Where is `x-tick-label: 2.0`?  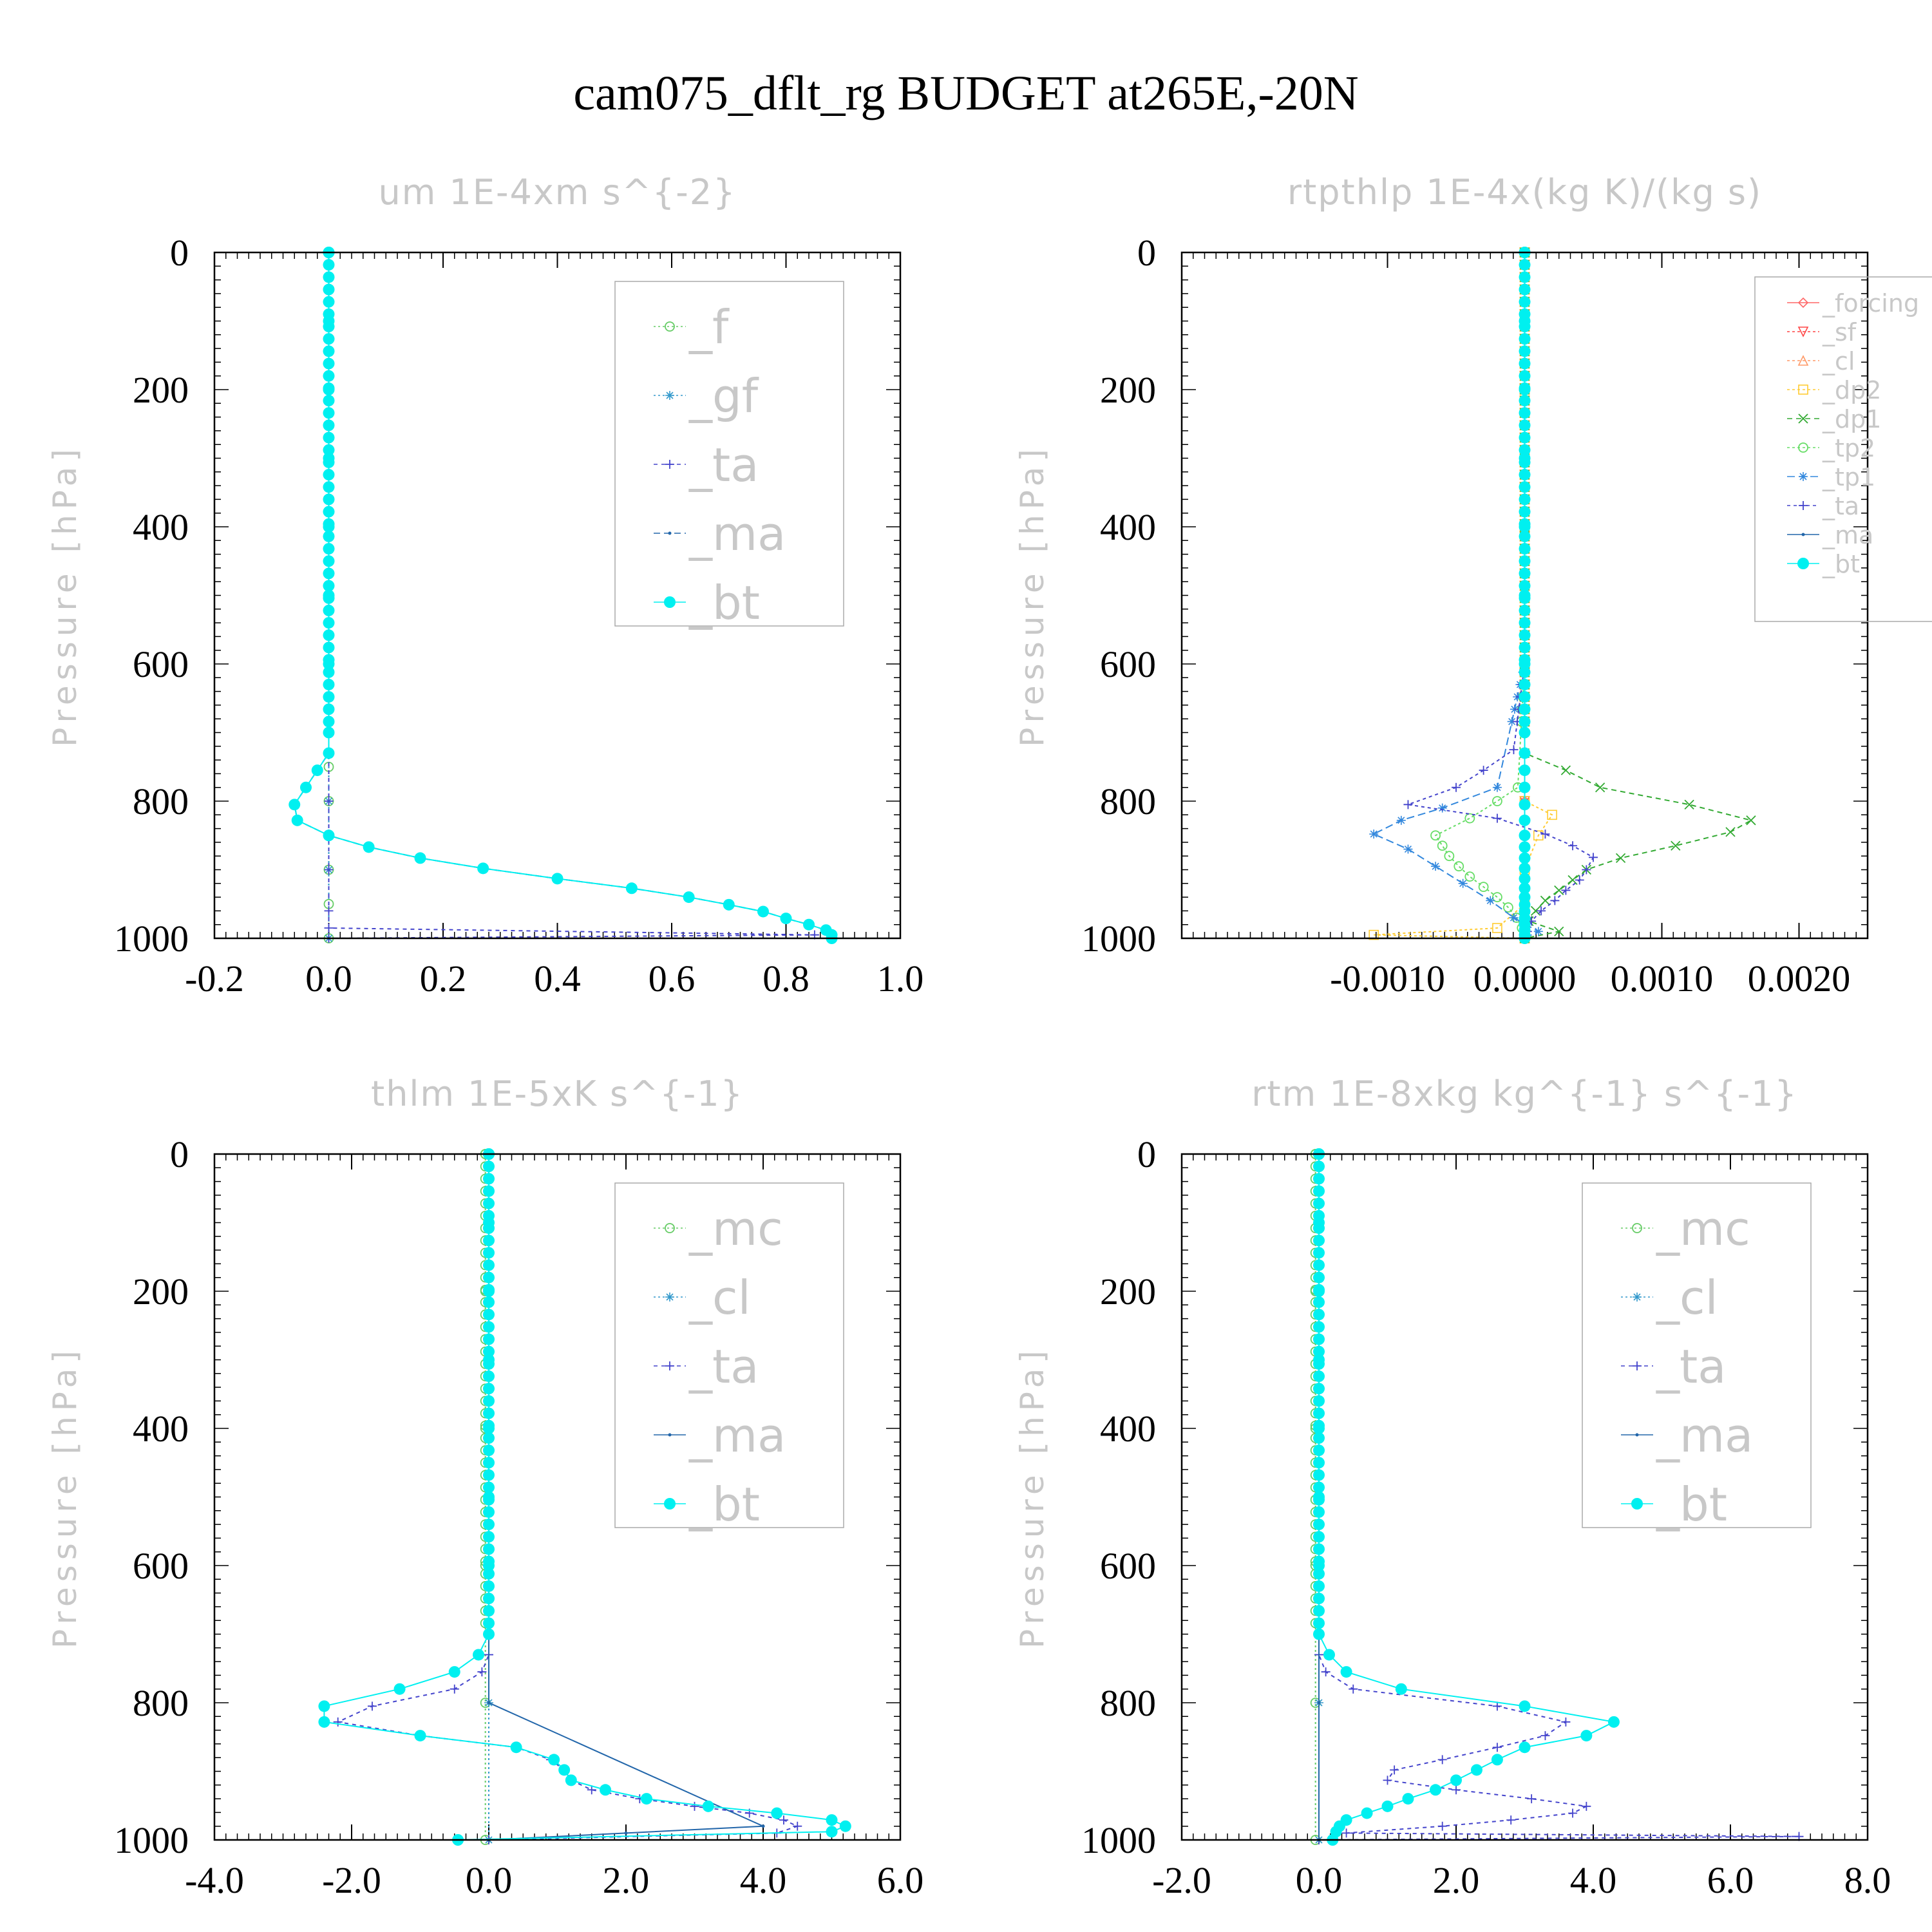
x-tick-label: 2.0 is located at coordinates (1457, 1880).